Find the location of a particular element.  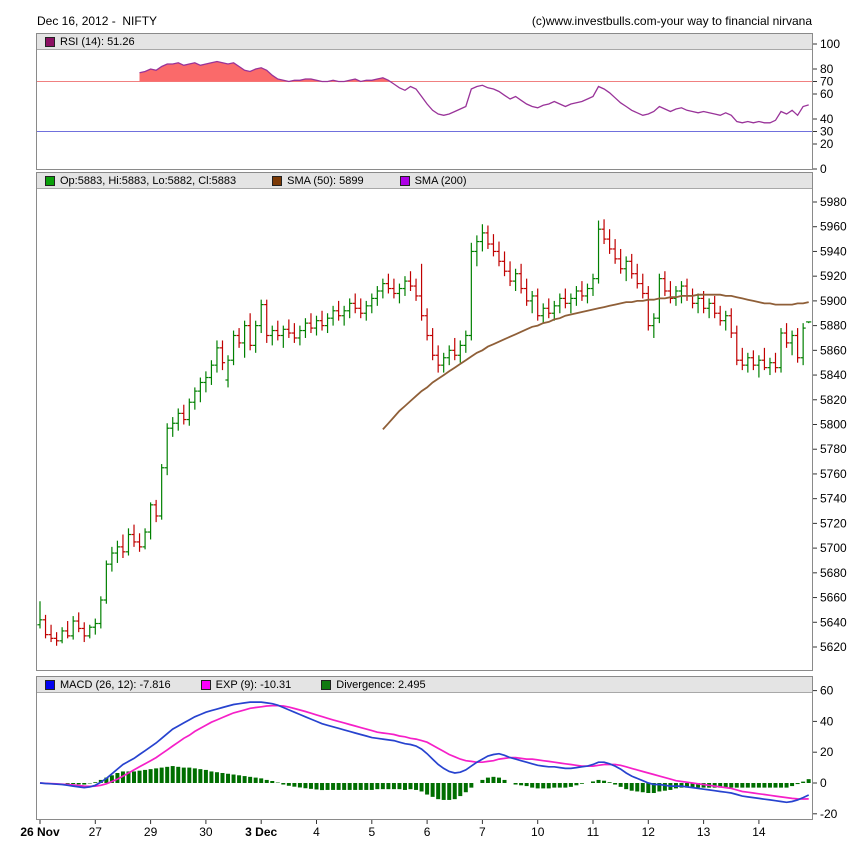

svg-text: 6 is located at coordinates (427, 832).